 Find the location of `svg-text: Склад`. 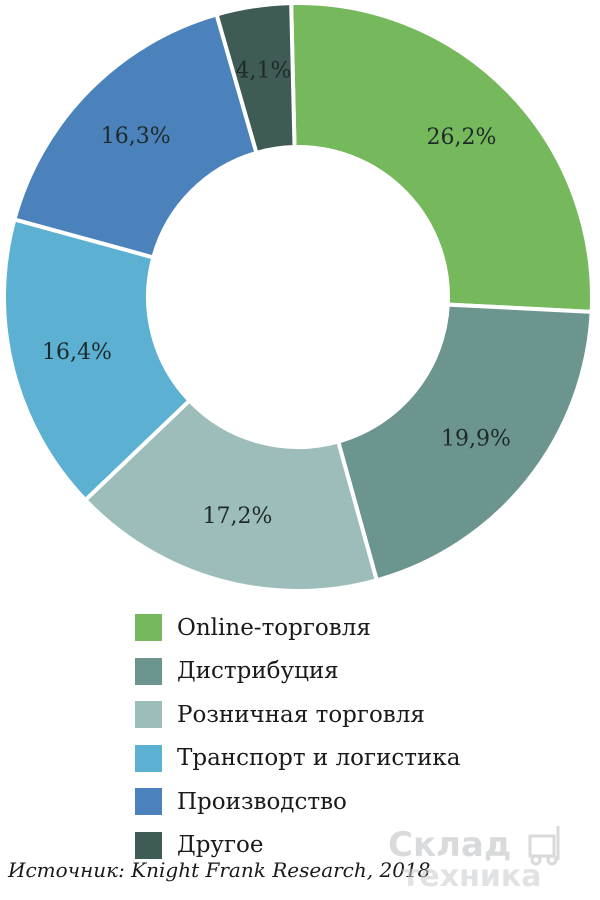

svg-text: Склад is located at coordinates (449, 845).